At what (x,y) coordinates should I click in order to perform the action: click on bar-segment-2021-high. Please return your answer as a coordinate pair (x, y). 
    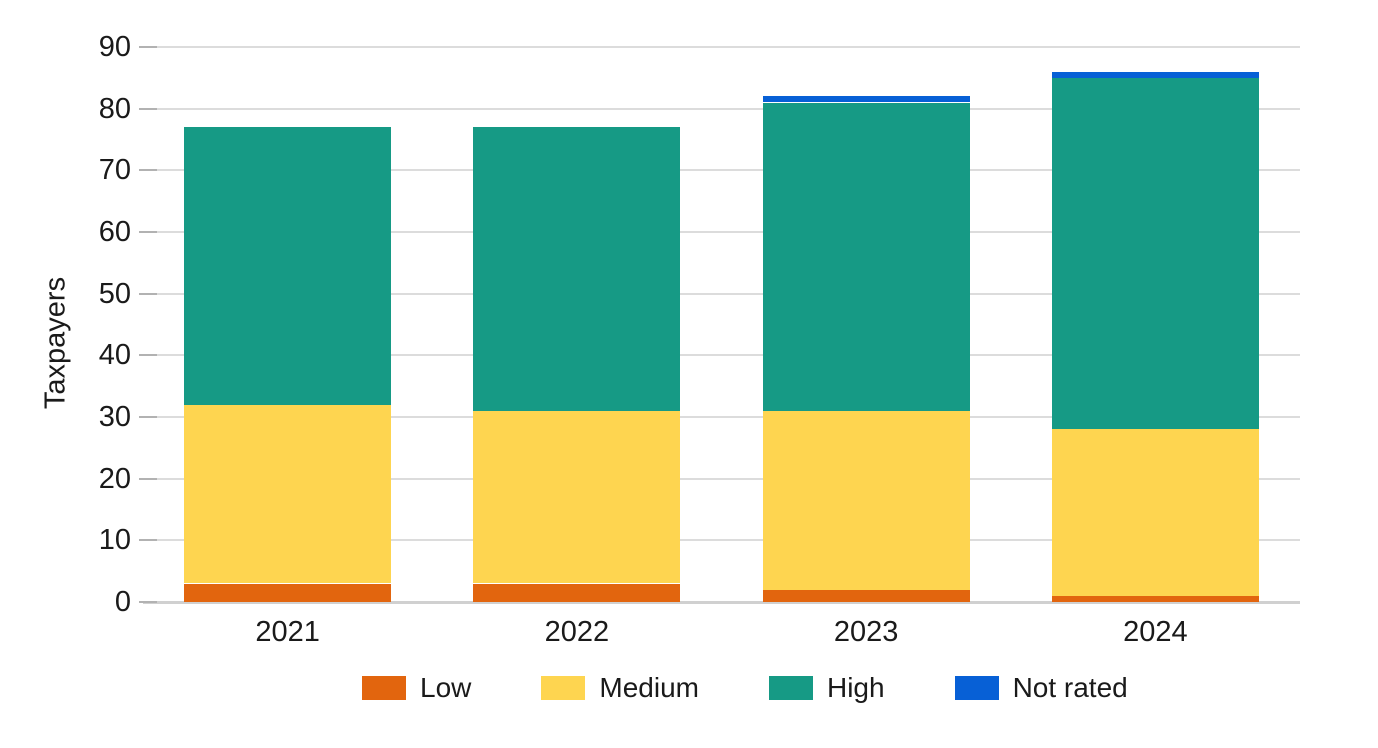
    Looking at the image, I should click on (288, 266).